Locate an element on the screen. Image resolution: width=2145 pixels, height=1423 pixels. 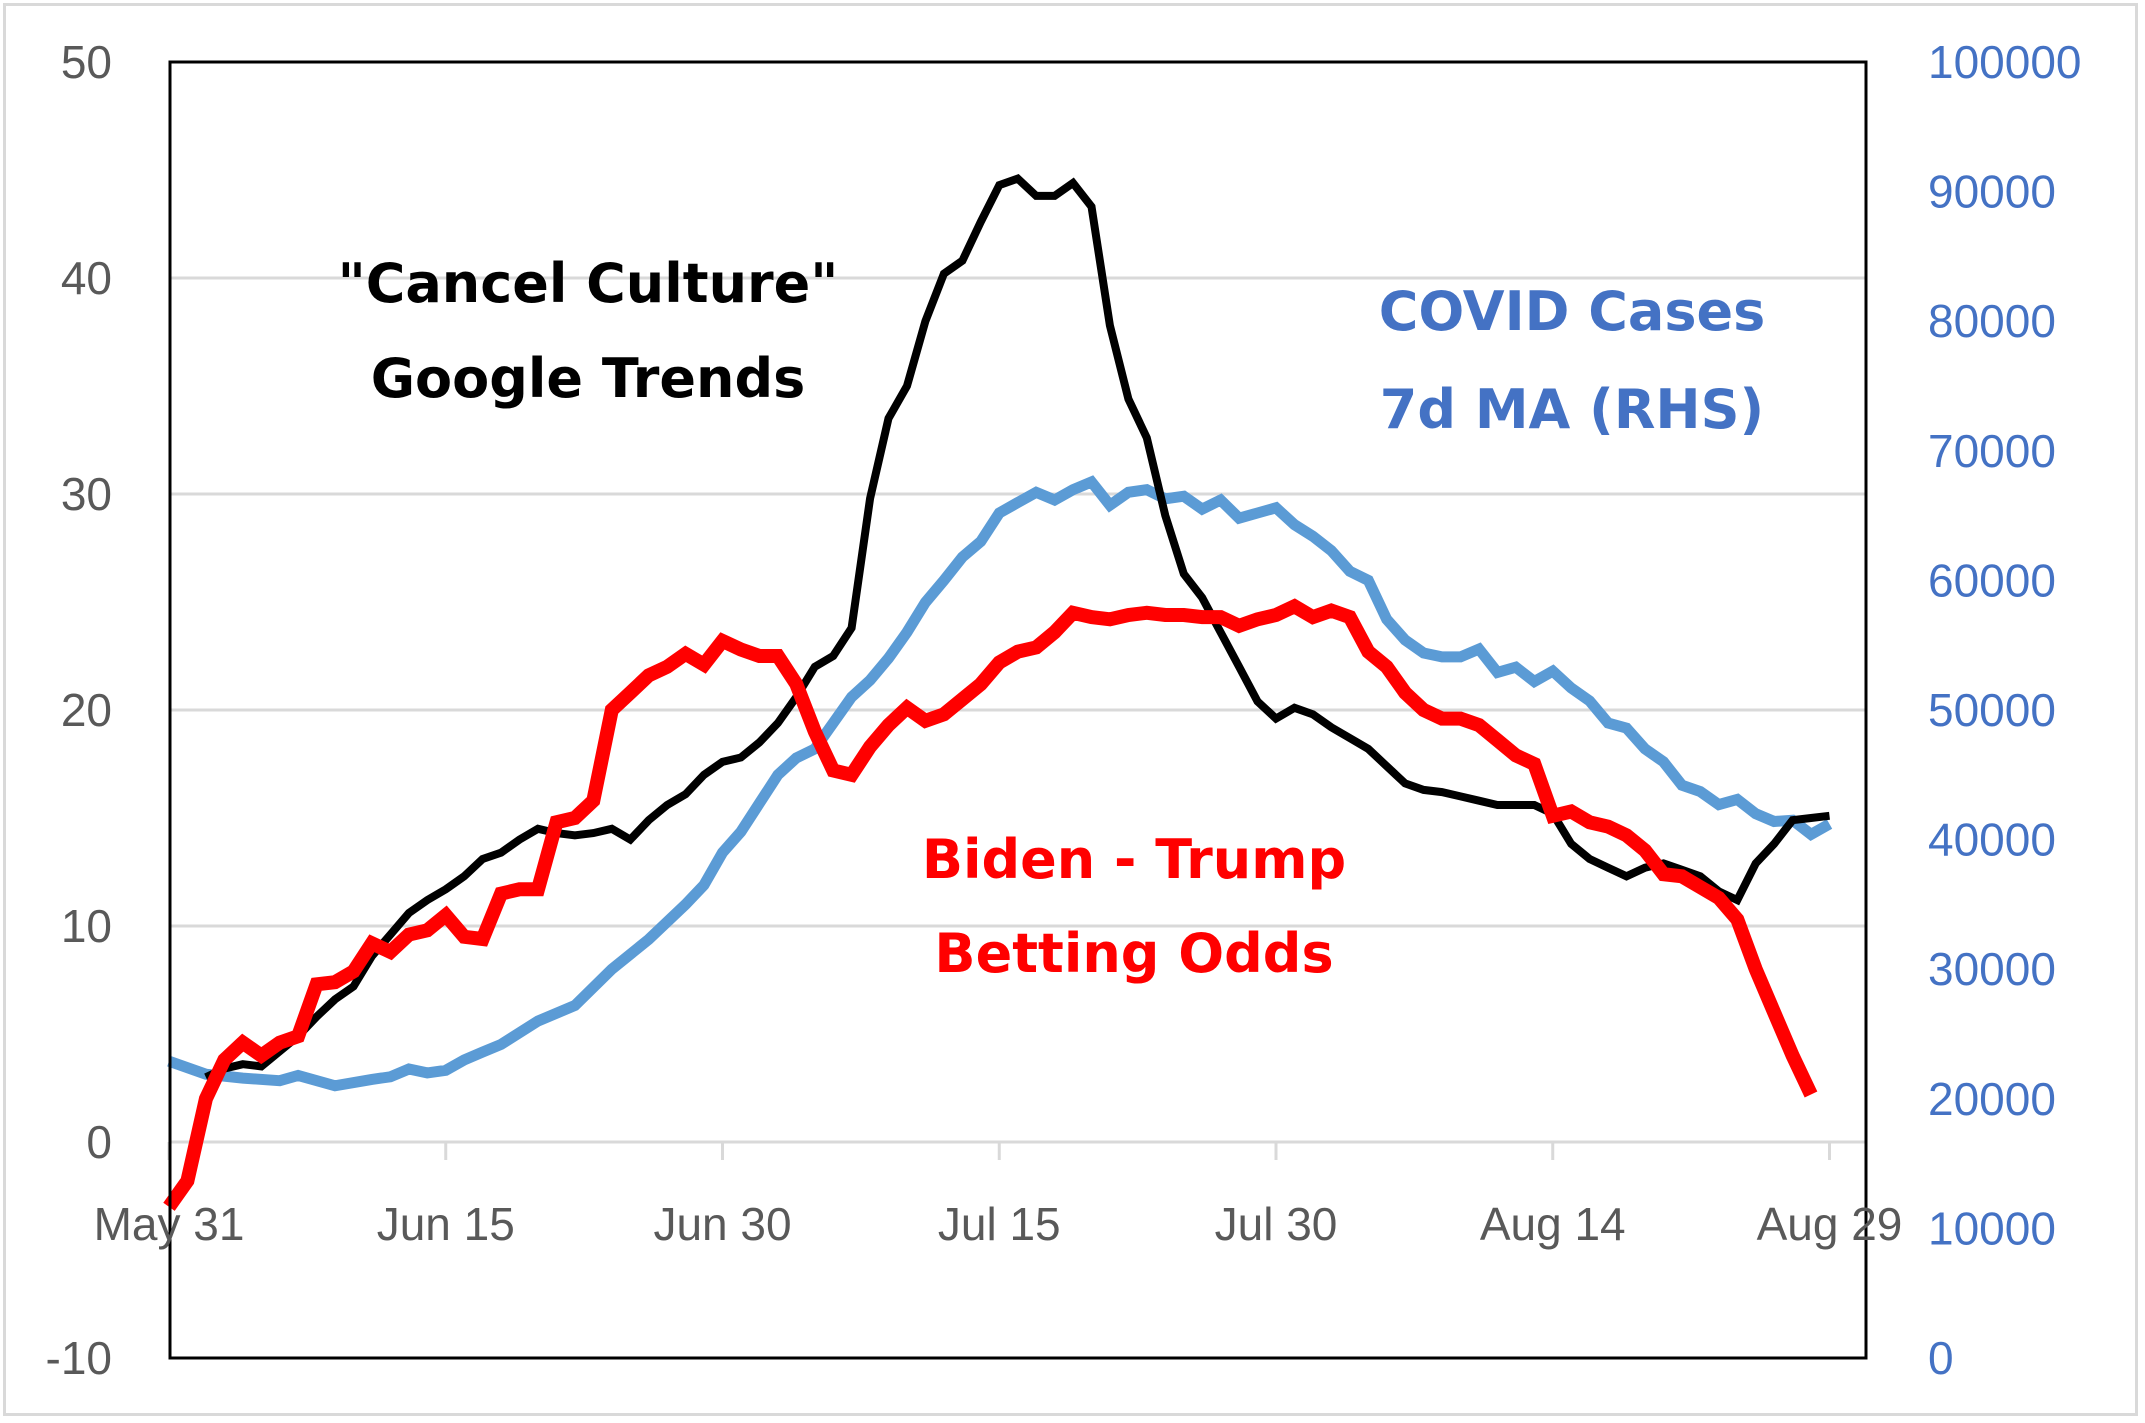
y-tick-label: 40 is located at coordinates (86, 278).